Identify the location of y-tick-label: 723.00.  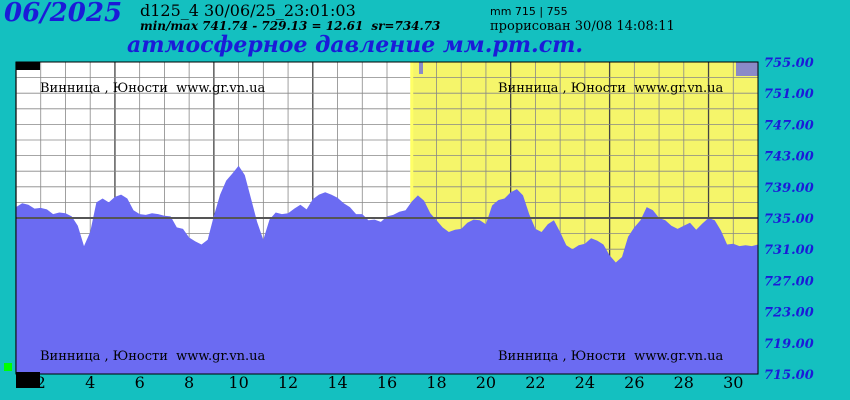
(789, 313).